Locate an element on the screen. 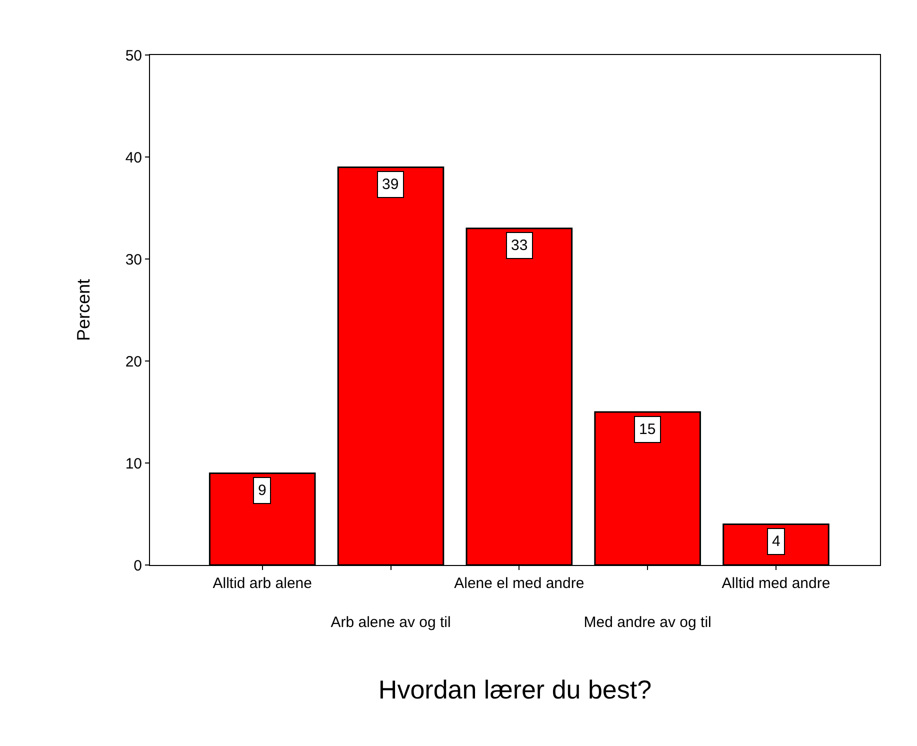 The height and width of the screenshot is (746, 917). x-axis-title: Hvordan lærer du best? is located at coordinates (515, 689).